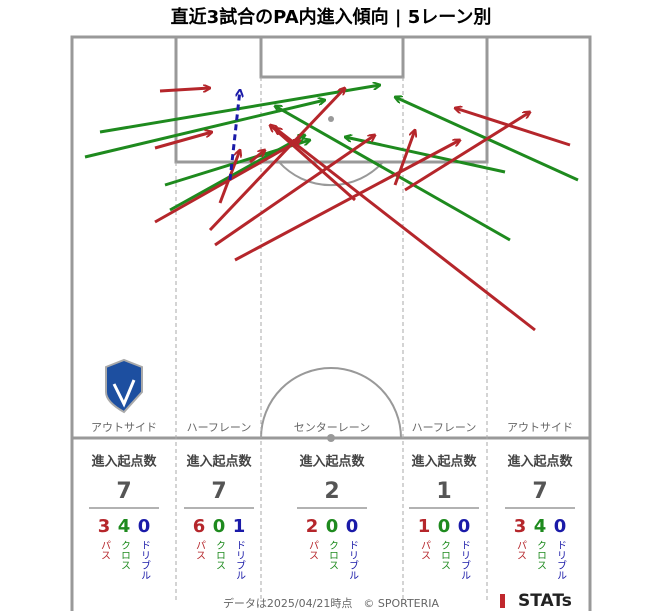  Describe the element at coordinates (331, 603) in the screenshot. I see `footer-note: データは2025/04/21時点 © SPORTERIA` at that location.